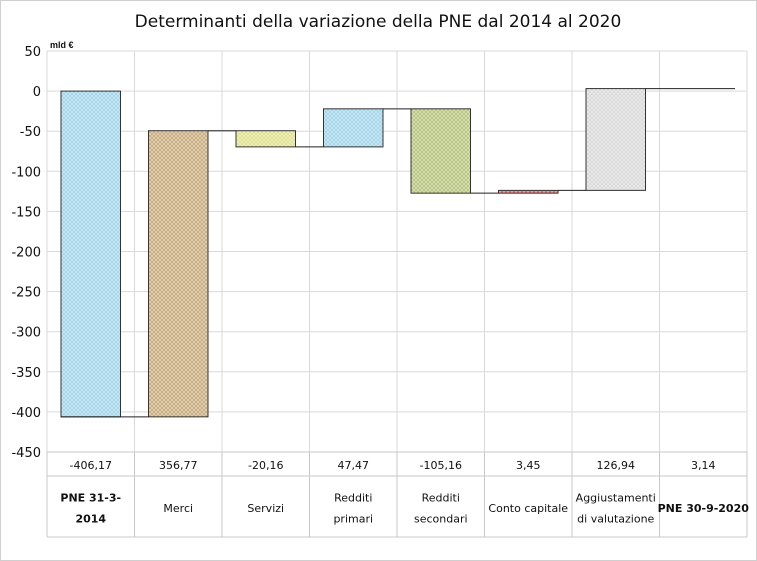  I want to click on category-label: di valutazione, so click(615, 519).